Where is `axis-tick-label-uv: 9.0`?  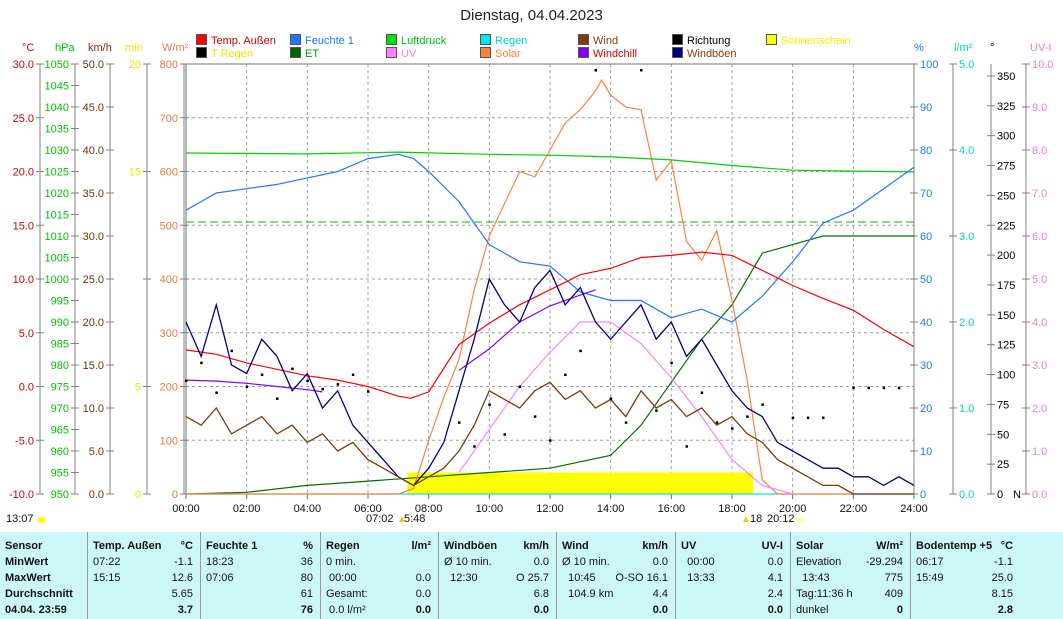 axis-tick-label-uv: 9.0 is located at coordinates (1039, 108).